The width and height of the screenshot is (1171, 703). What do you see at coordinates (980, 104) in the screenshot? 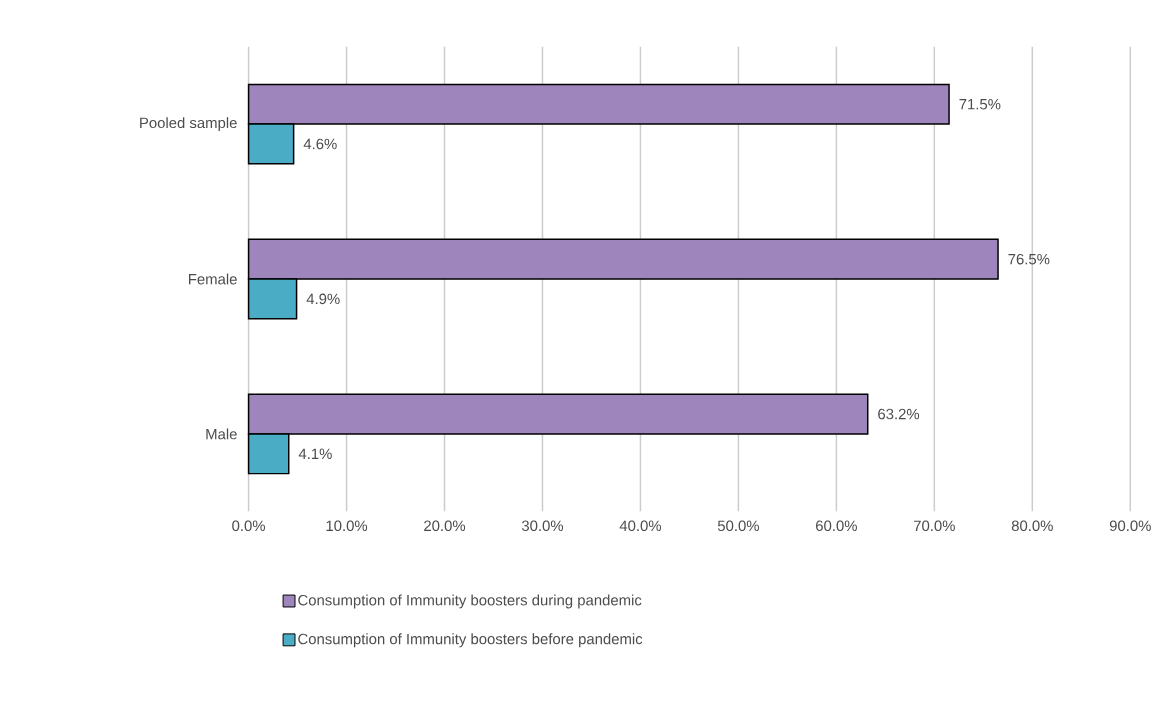
I see `data-label: 71.5%` at bounding box center [980, 104].